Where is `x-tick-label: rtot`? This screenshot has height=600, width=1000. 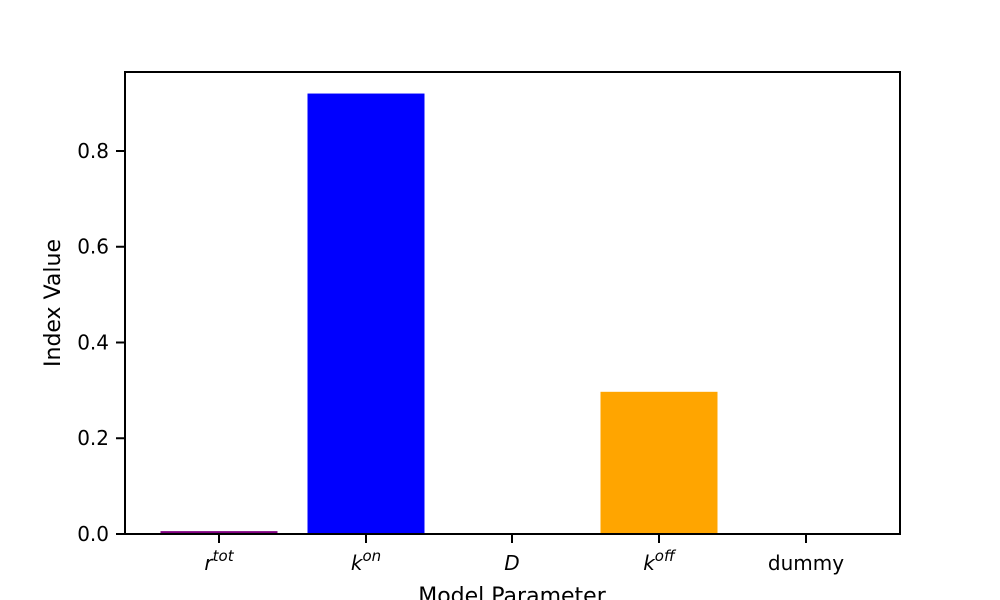
x-tick-label: rtot is located at coordinates (219, 561).